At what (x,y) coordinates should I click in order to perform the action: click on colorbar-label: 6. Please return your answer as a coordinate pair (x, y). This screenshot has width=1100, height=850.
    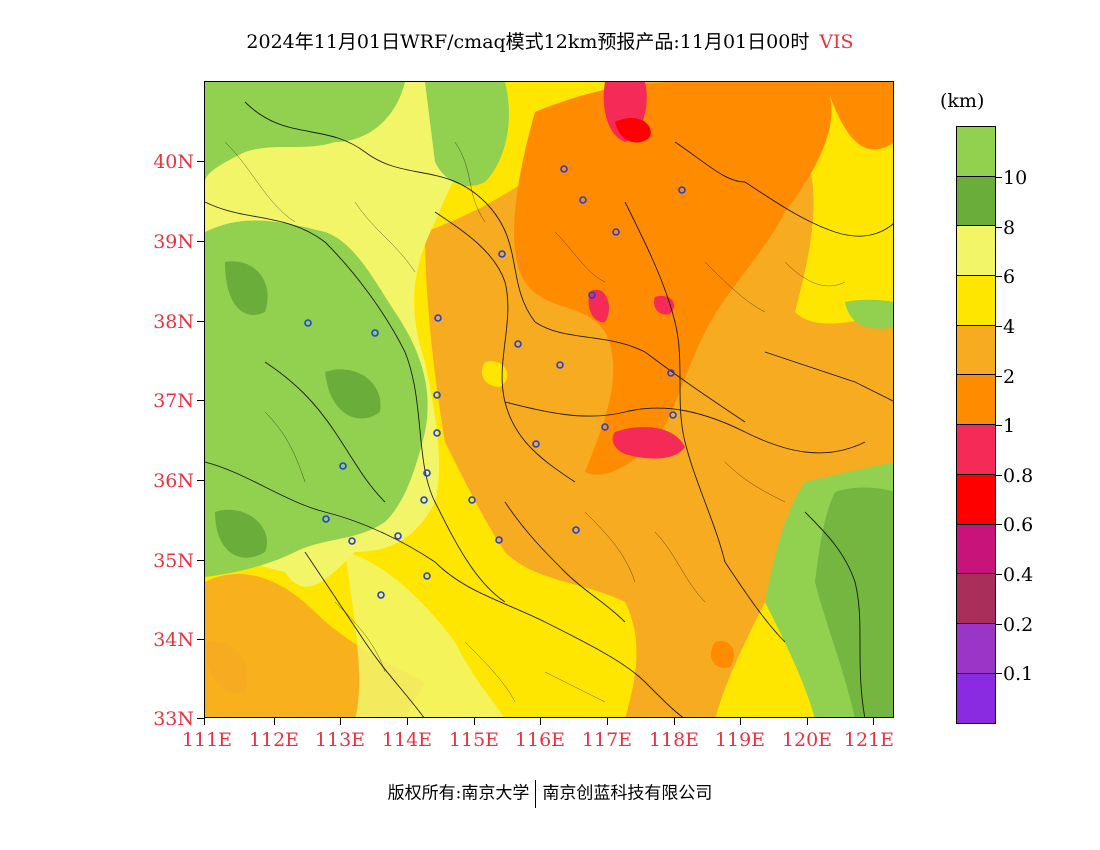
    Looking at the image, I should click on (1009, 277).